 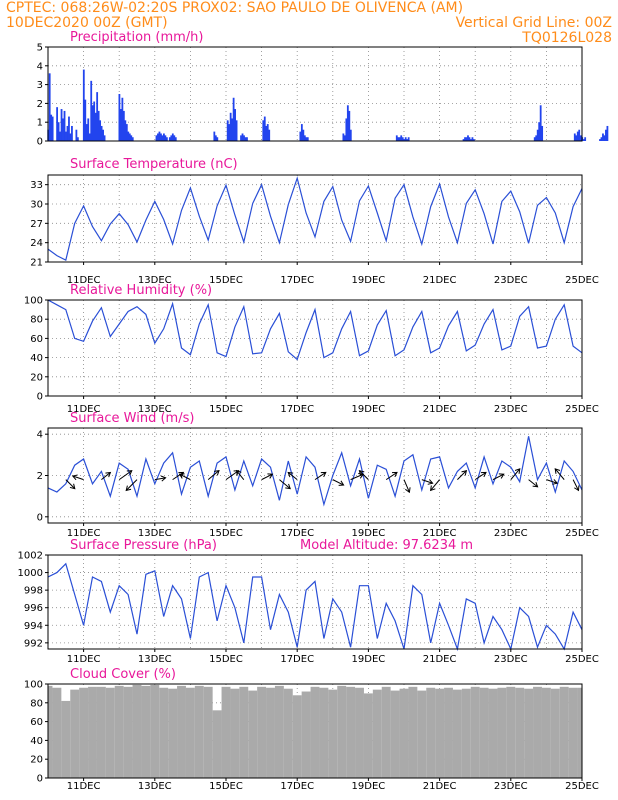 I want to click on x-tick-label: 21DEC, so click(x=440, y=786).